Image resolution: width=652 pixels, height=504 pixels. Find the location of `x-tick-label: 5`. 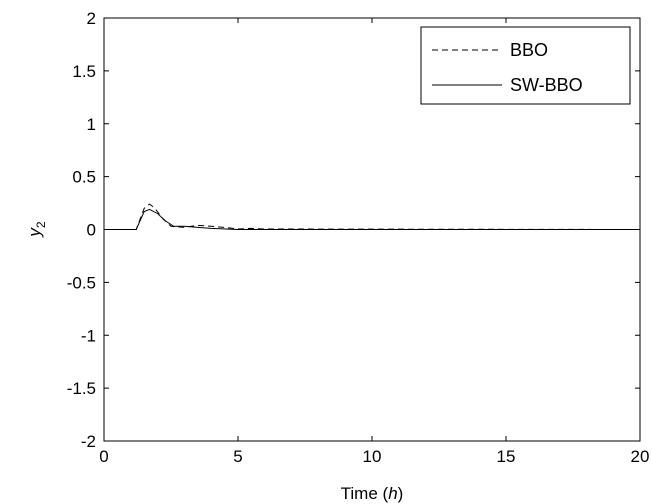

x-tick-label: 5 is located at coordinates (237, 456).